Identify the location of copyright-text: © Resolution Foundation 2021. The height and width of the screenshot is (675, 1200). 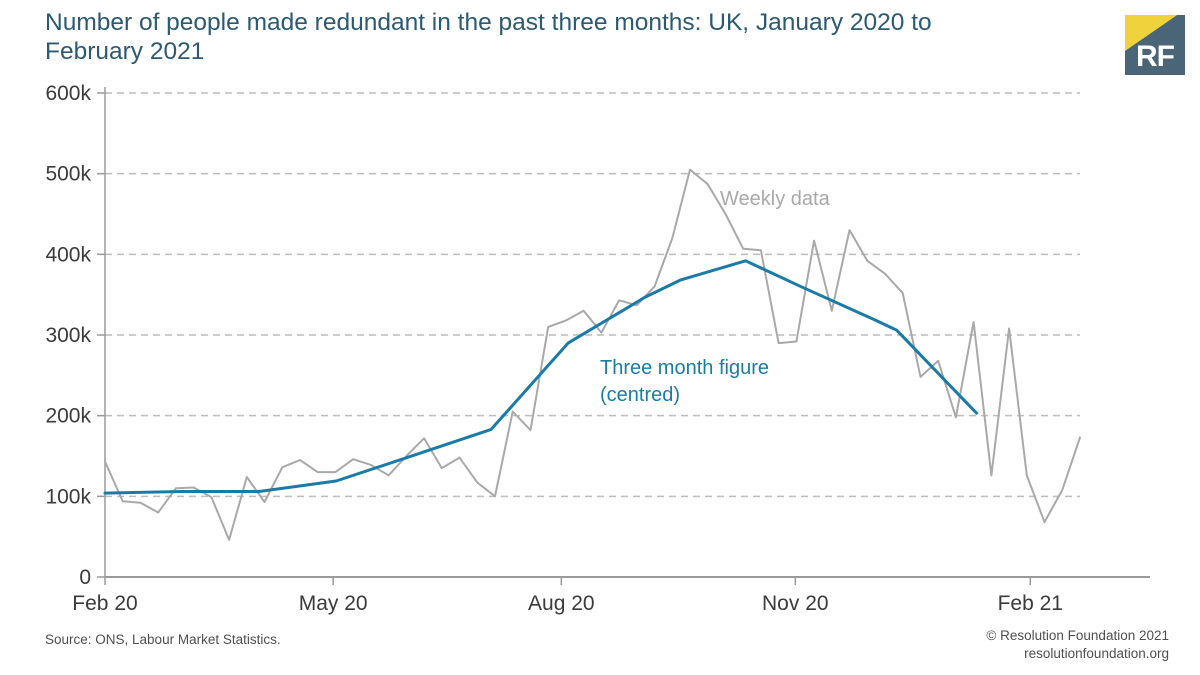
(1077, 635).